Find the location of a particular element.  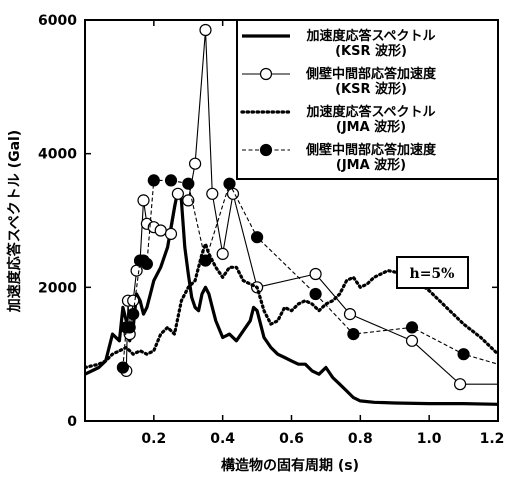

legend-label-4: 側壁中間部応答加速度(JMA 波形) is located at coordinates (371, 157).